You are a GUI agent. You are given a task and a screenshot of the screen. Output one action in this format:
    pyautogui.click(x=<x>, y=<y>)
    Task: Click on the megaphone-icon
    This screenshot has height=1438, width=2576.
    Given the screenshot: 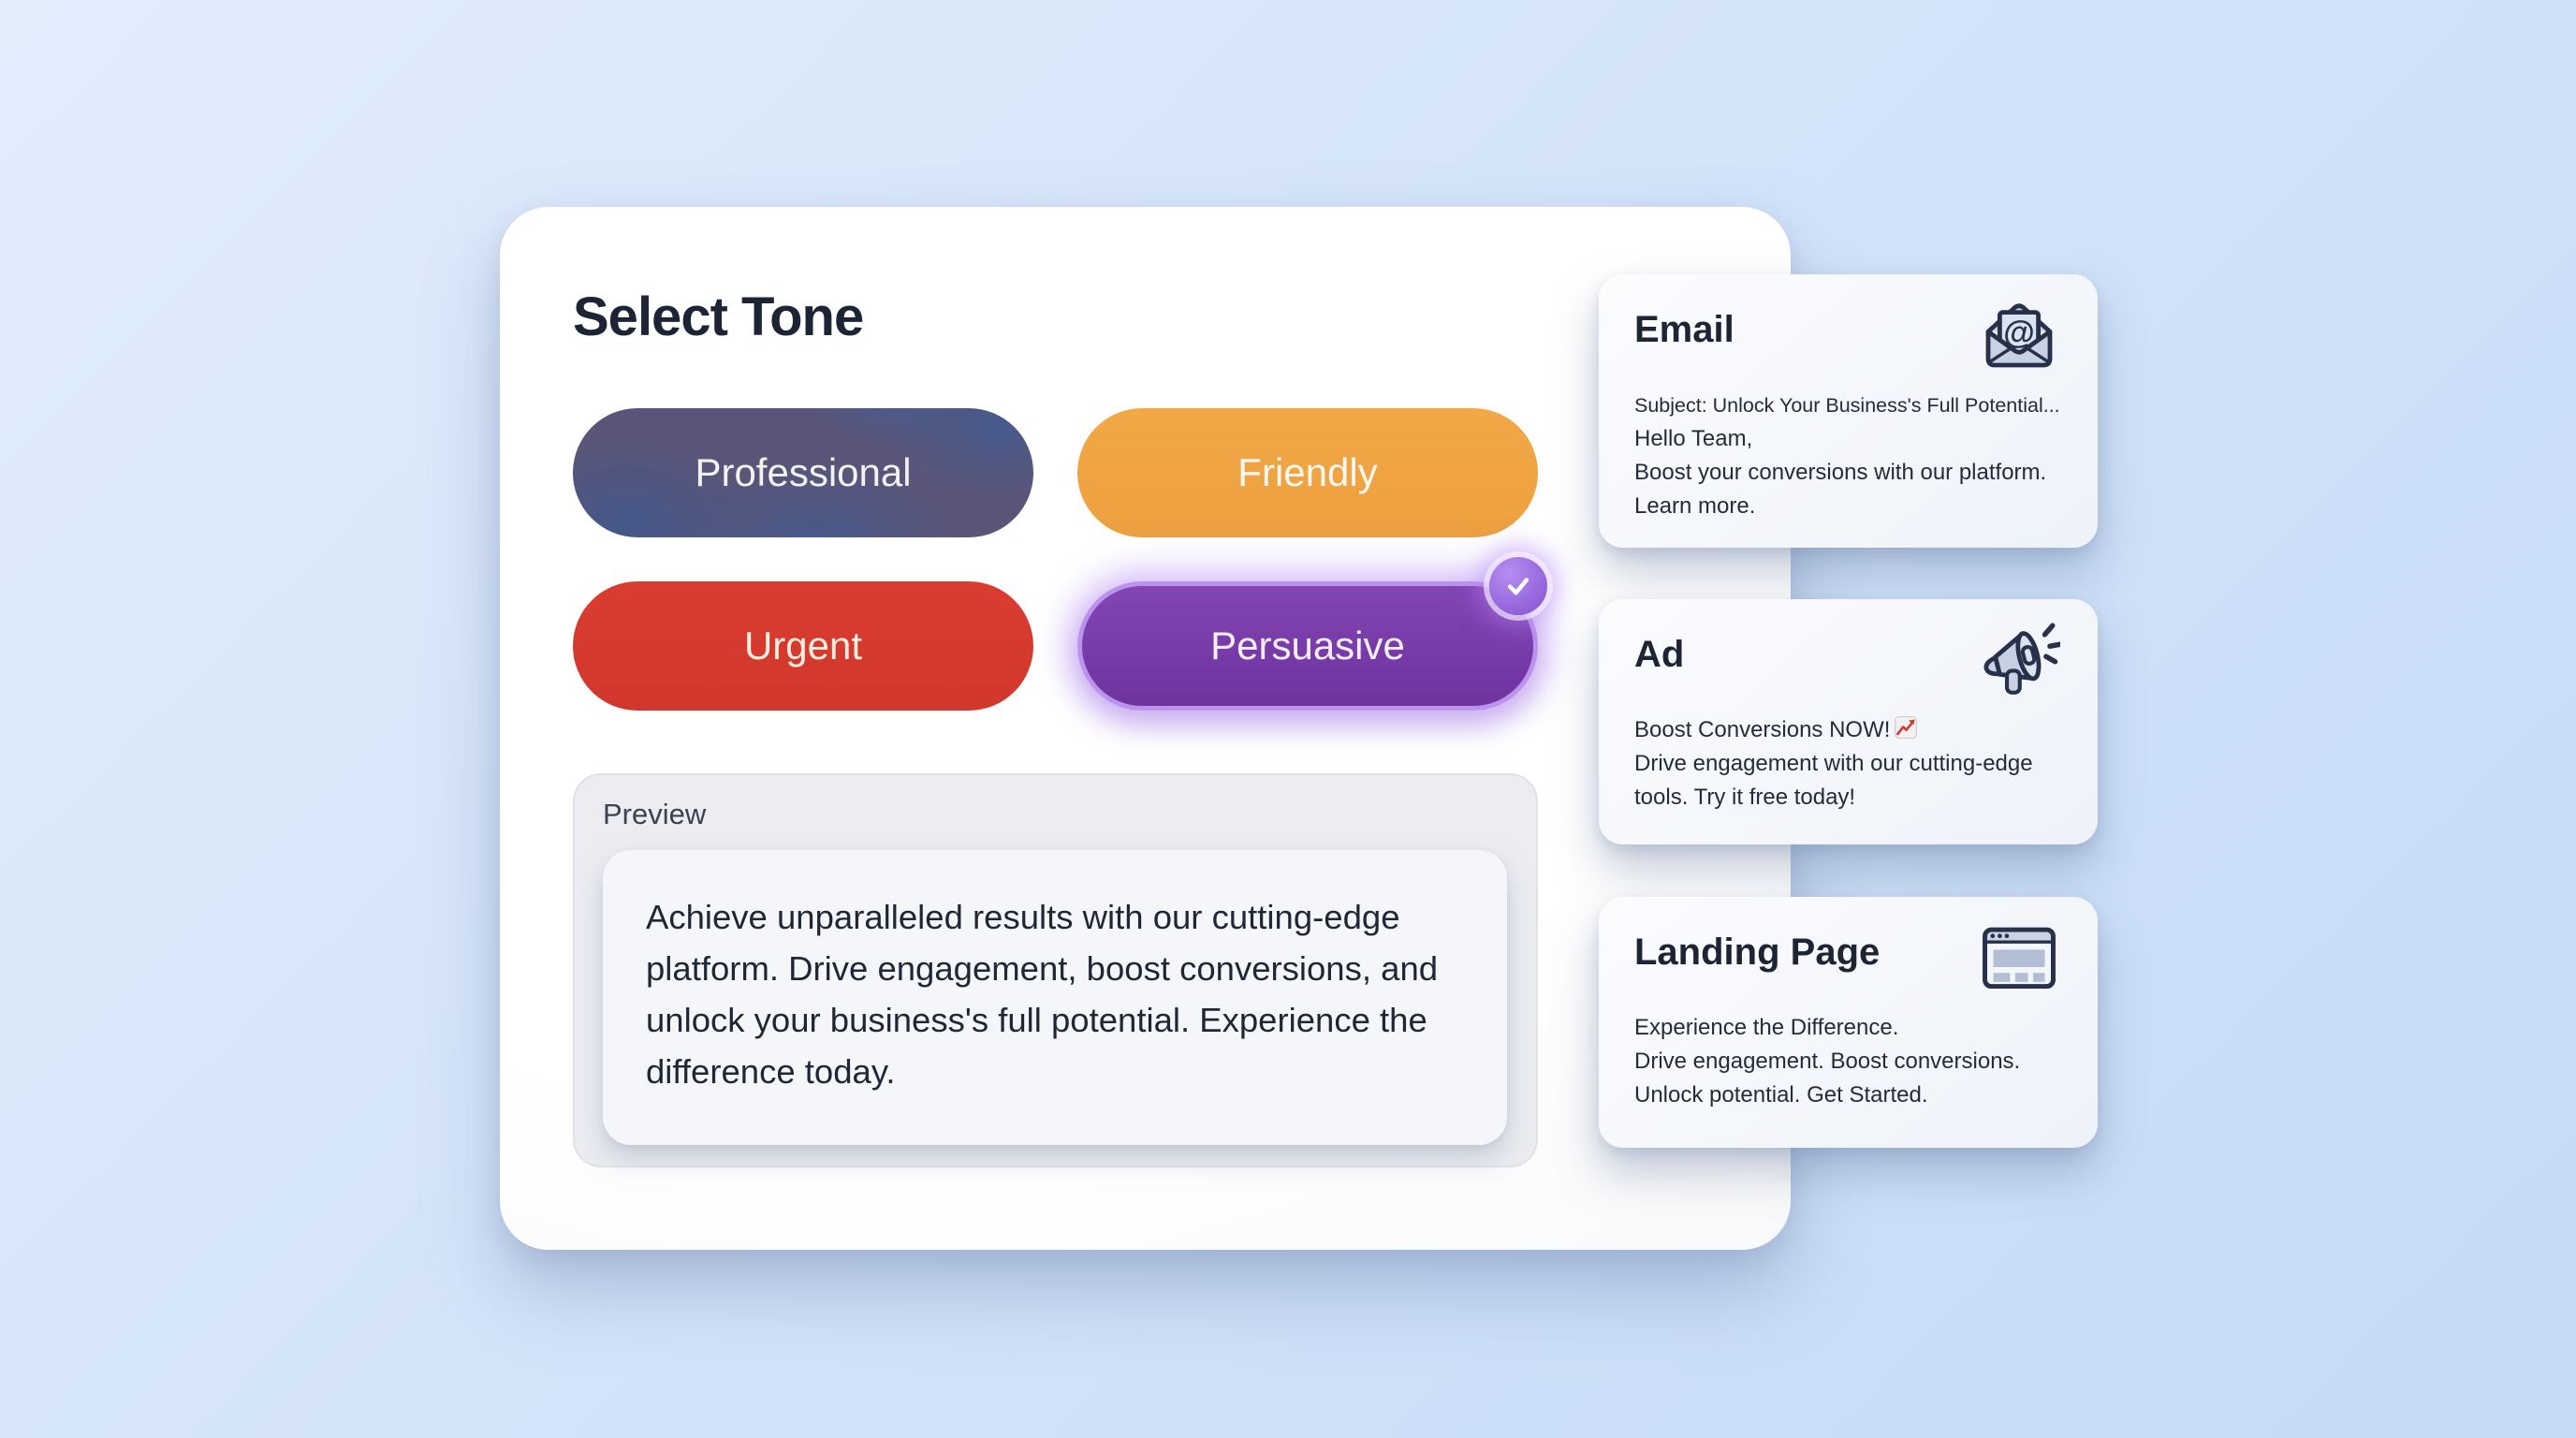 What is the action you would take?
    pyautogui.click(x=2020, y=659)
    